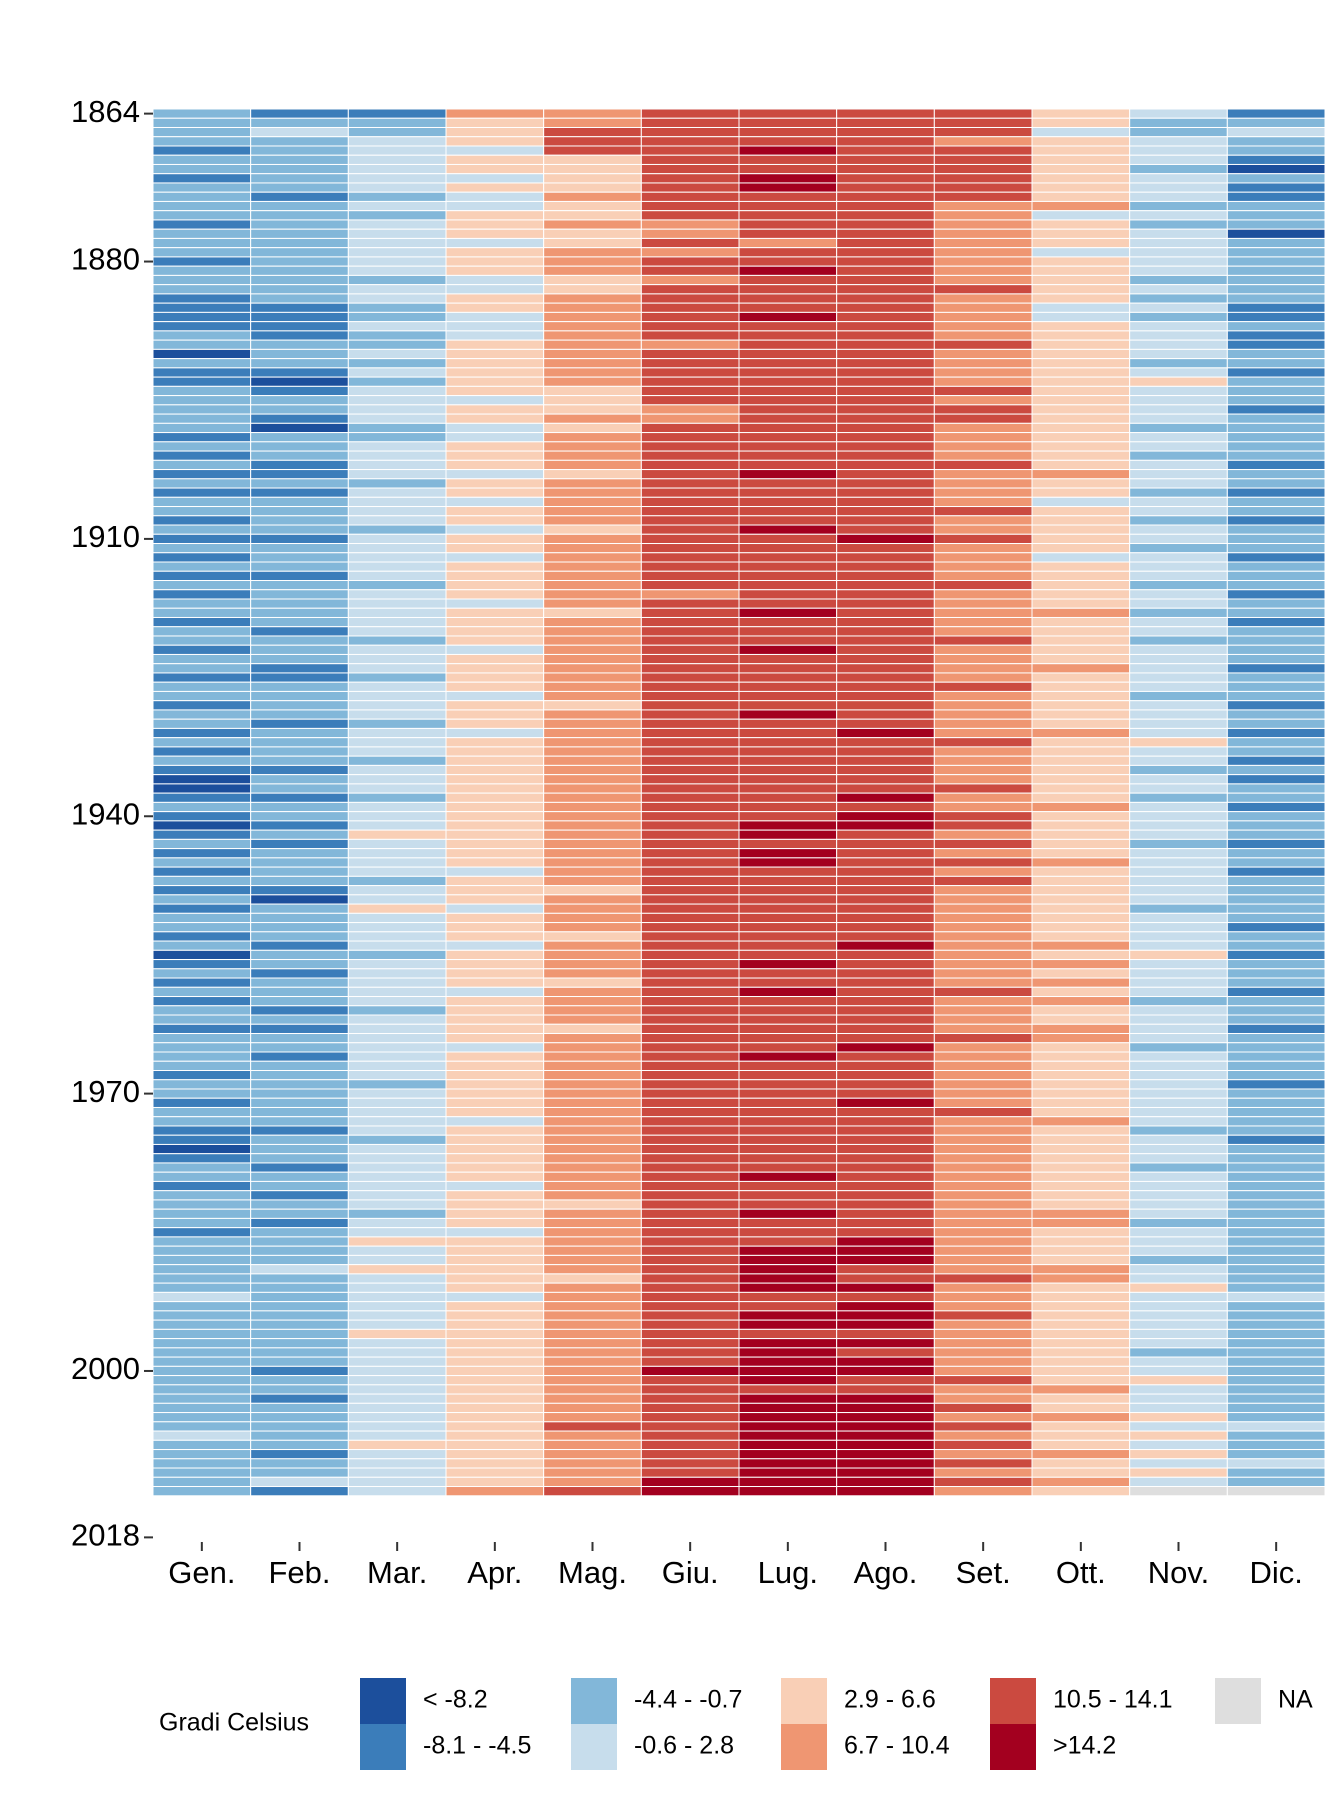  I want to click on legend-label: 6.7 - 10.4, so click(897, 1746).